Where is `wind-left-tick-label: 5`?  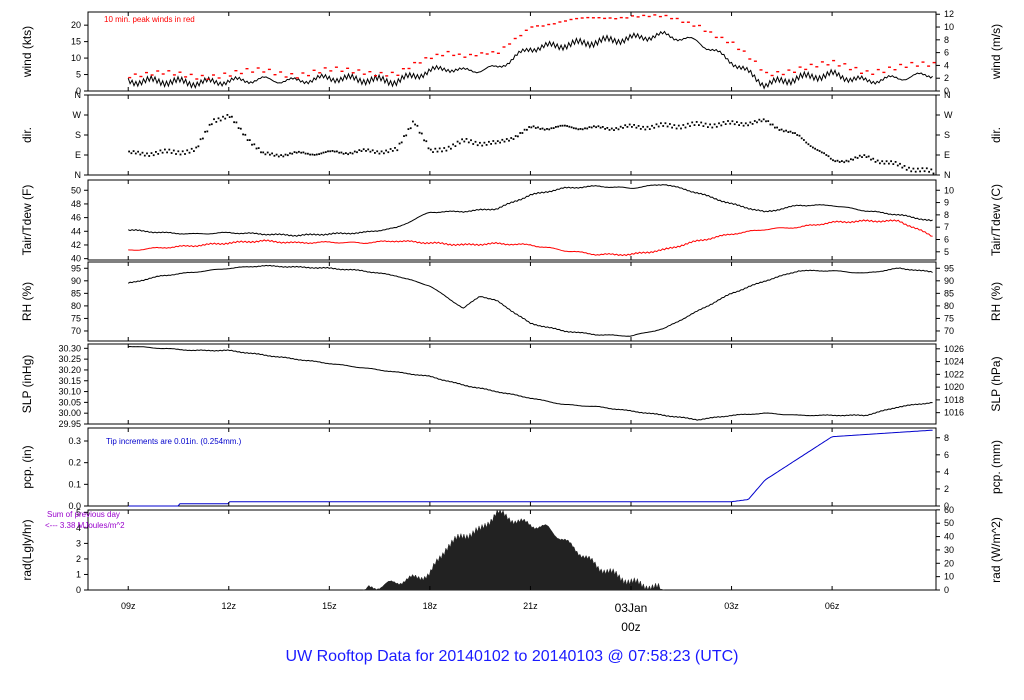
wind-left-tick-label: 5 is located at coordinates (78, 75).